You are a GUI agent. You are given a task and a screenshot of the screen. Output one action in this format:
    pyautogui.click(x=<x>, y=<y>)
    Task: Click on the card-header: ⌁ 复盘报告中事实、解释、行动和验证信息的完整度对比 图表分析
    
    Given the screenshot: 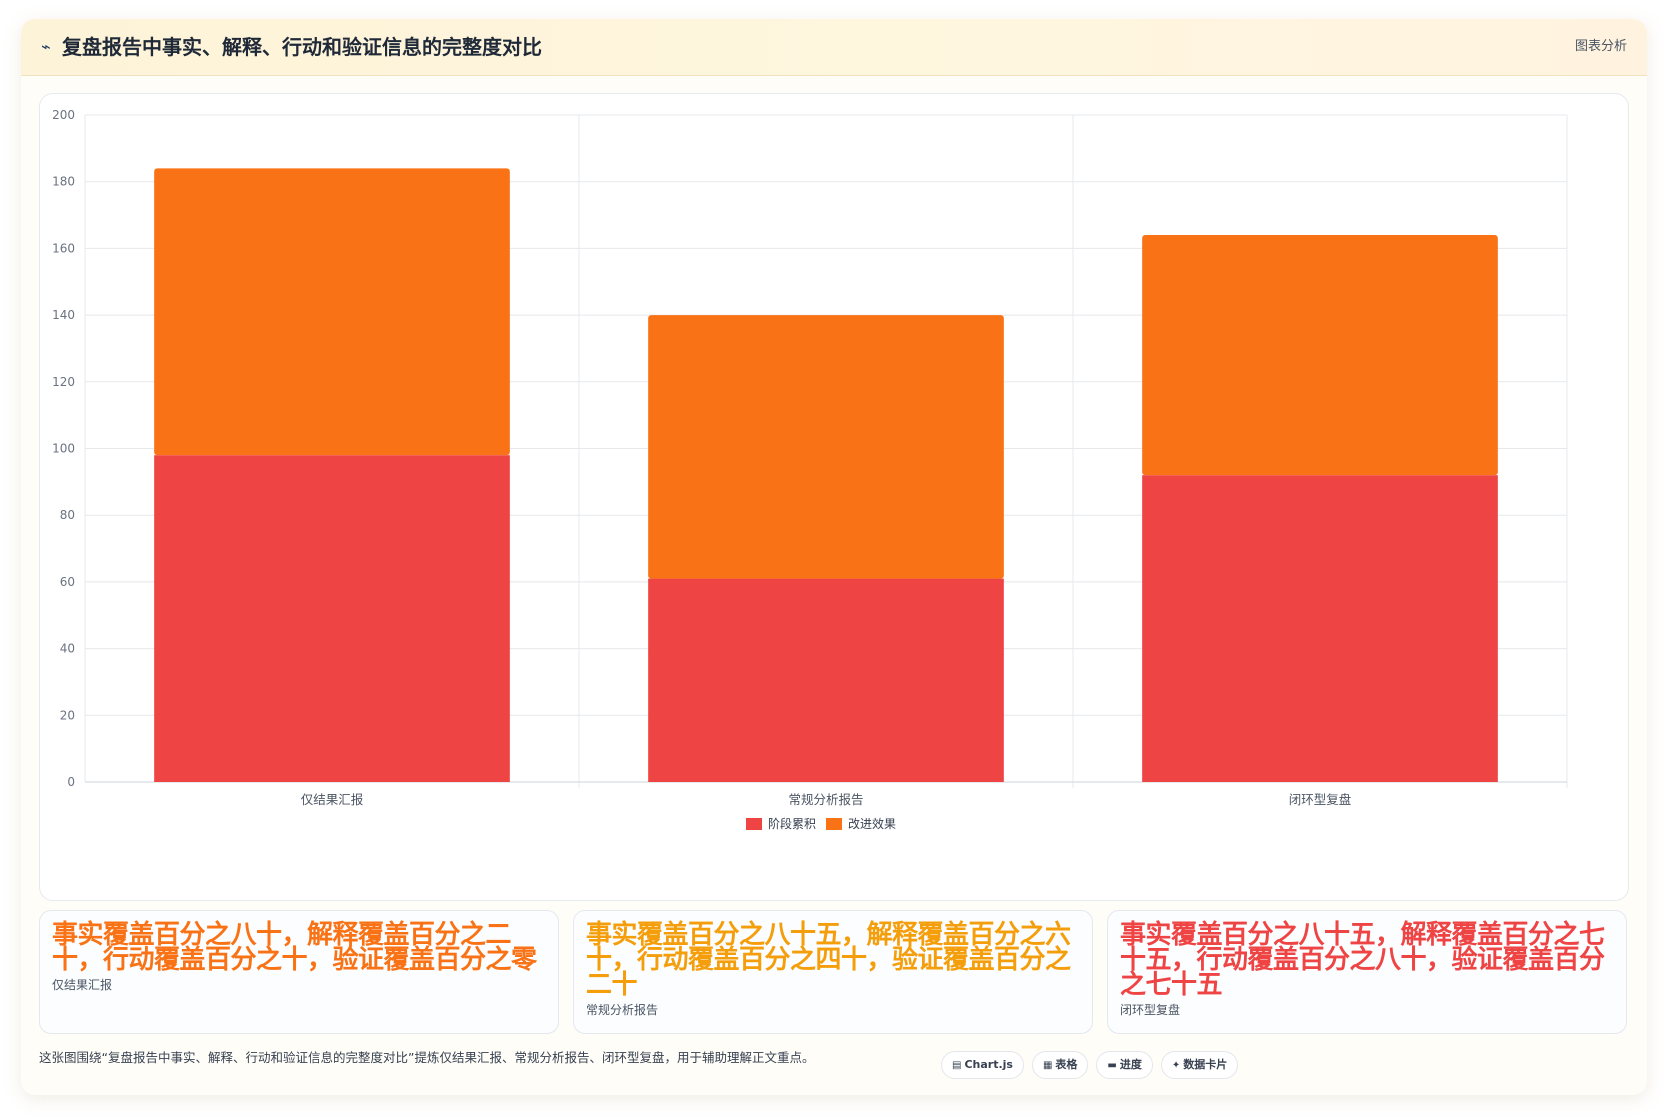 What is the action you would take?
    pyautogui.click(x=834, y=47)
    